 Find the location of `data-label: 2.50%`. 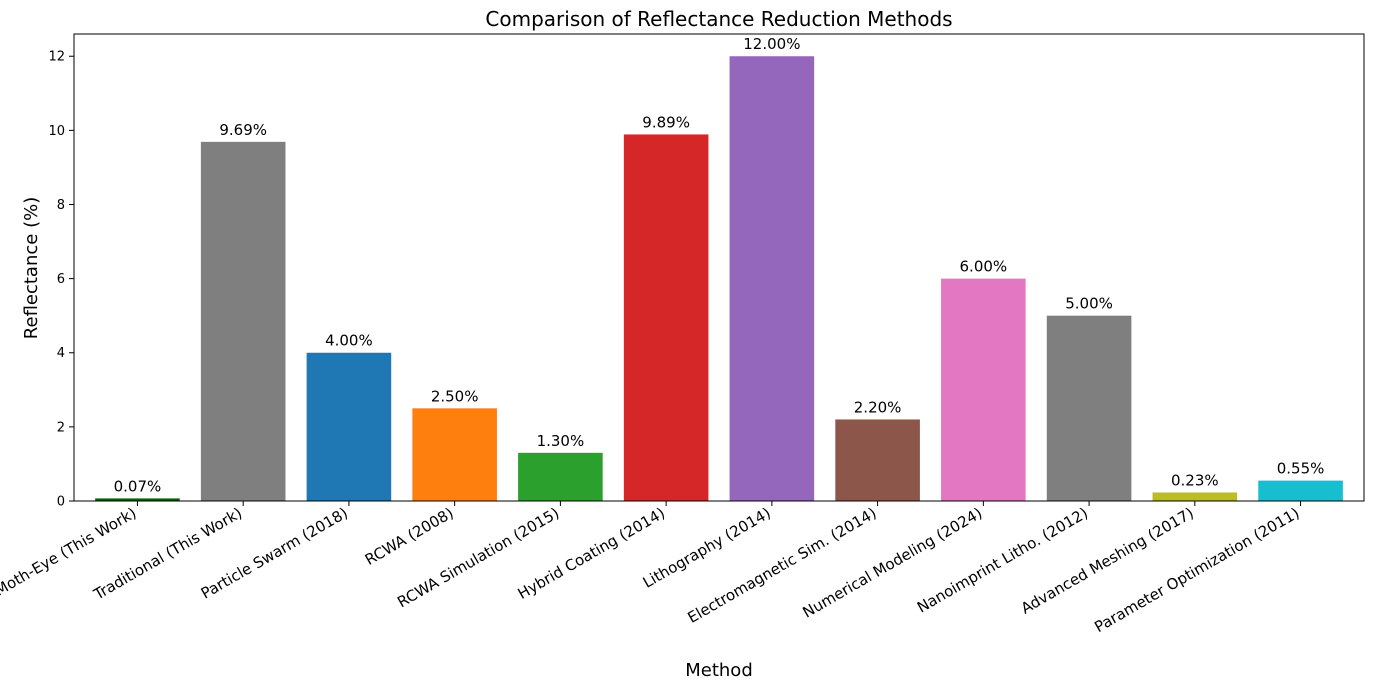

data-label: 2.50% is located at coordinates (455, 396).